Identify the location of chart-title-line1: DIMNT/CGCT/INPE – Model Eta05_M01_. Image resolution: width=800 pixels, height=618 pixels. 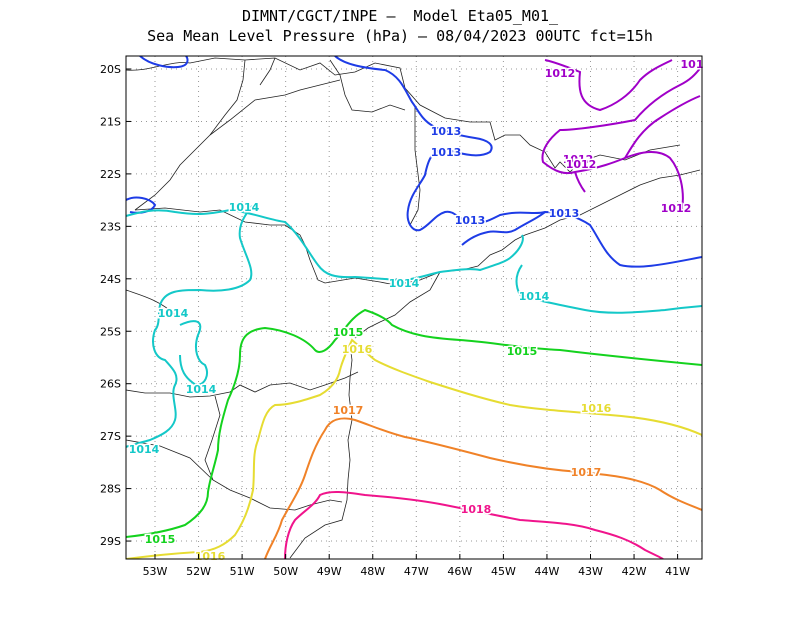
(400, 16).